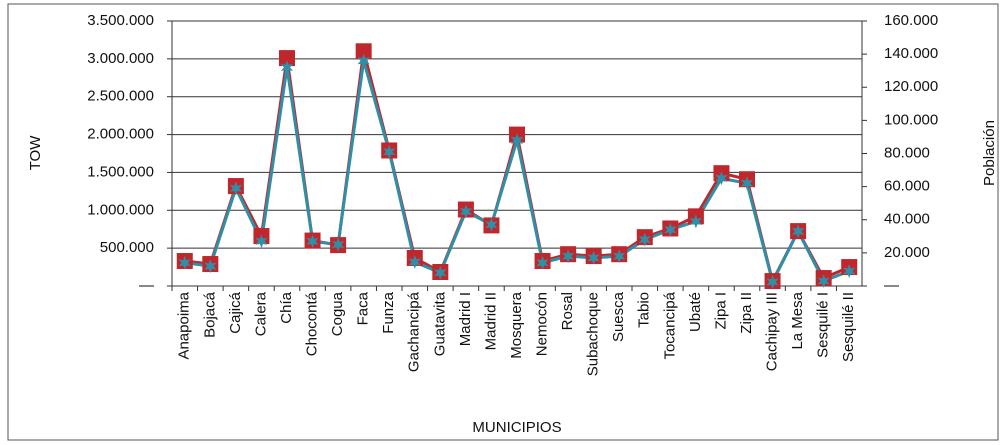 This screenshot has width=1005, height=445. Describe the element at coordinates (907, 219) in the screenshot. I see `y2-tick-label: 40.000` at that location.